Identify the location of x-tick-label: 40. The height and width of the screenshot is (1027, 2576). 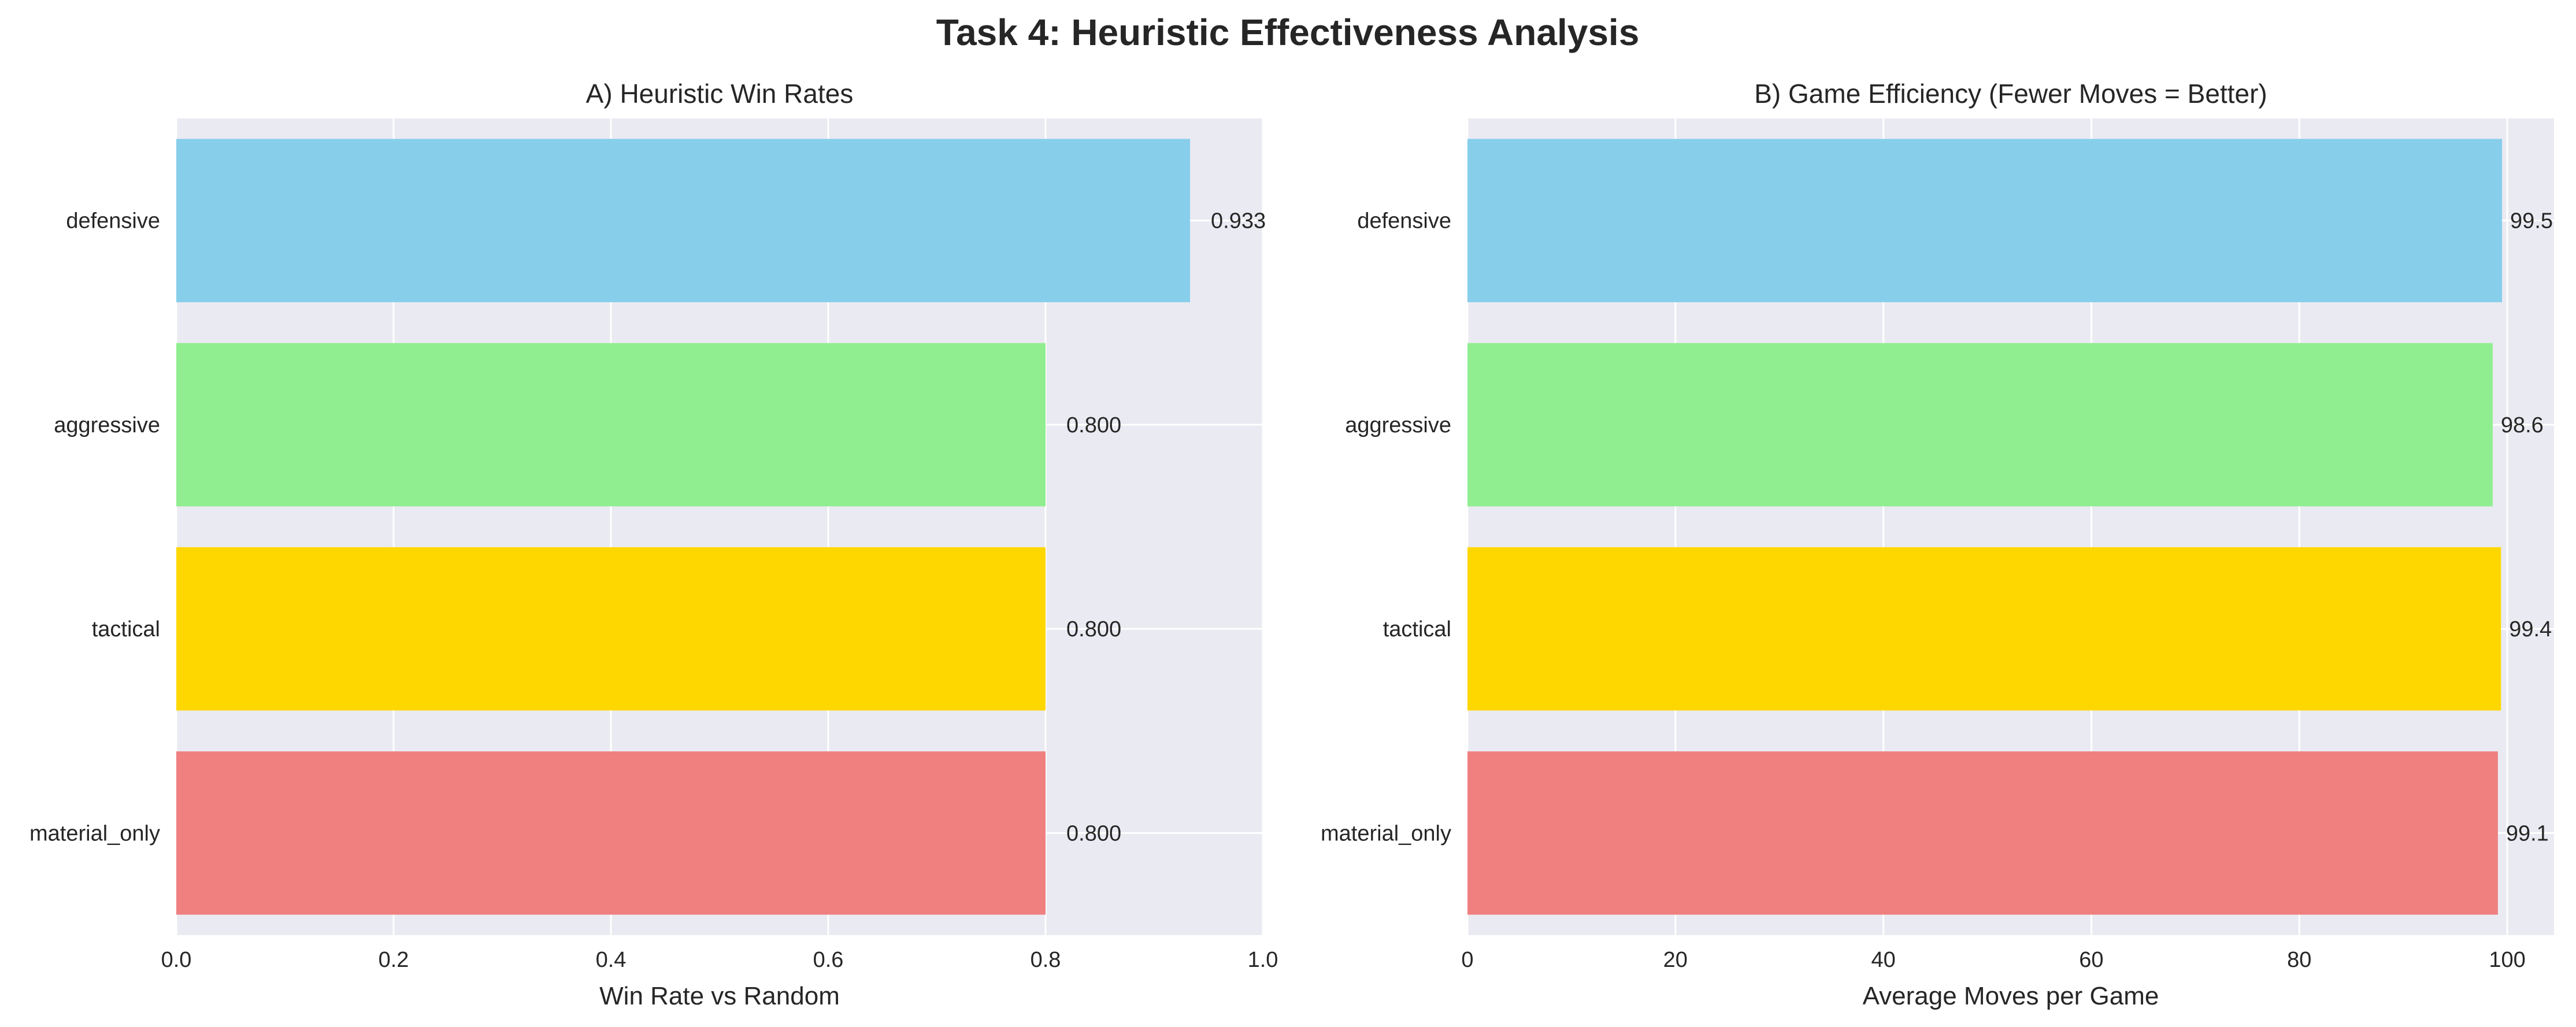
(1883, 960).